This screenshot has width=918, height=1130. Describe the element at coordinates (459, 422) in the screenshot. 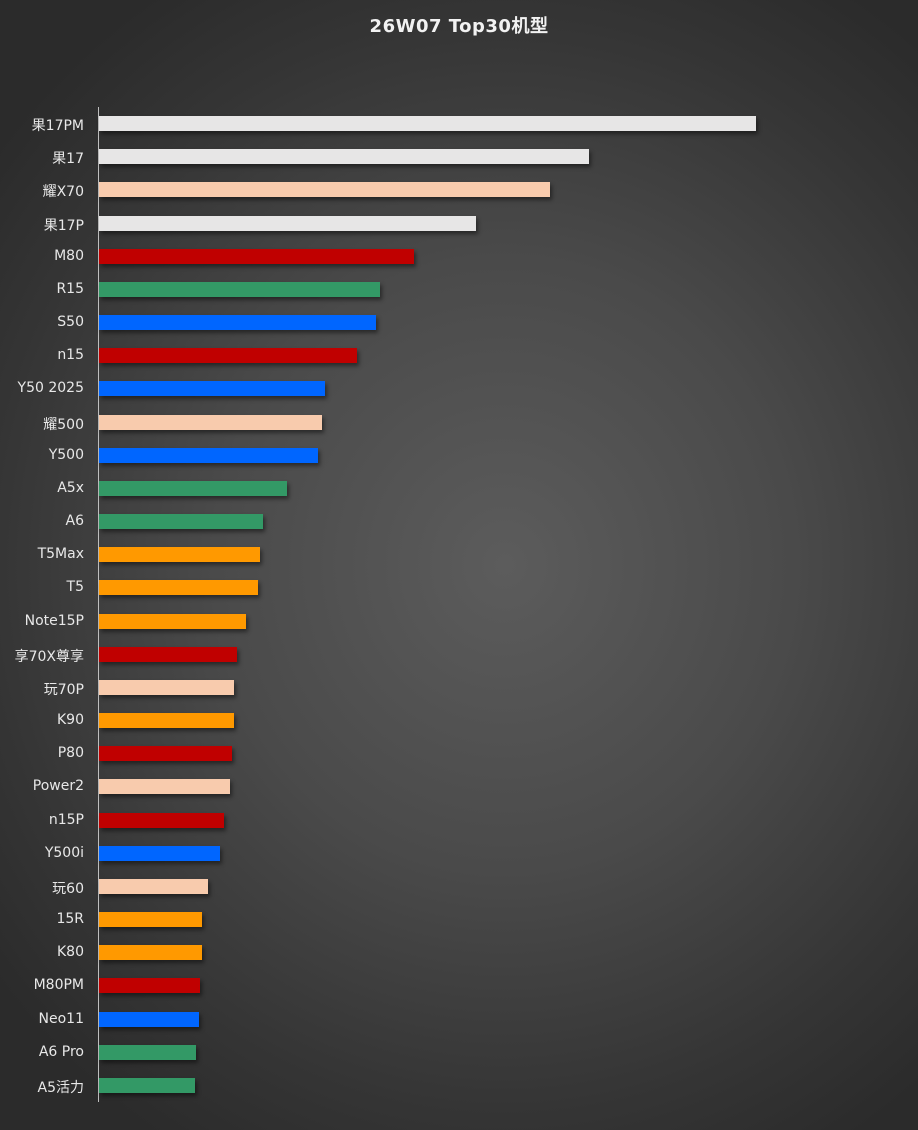

I see `bar-row: 耀500` at that location.